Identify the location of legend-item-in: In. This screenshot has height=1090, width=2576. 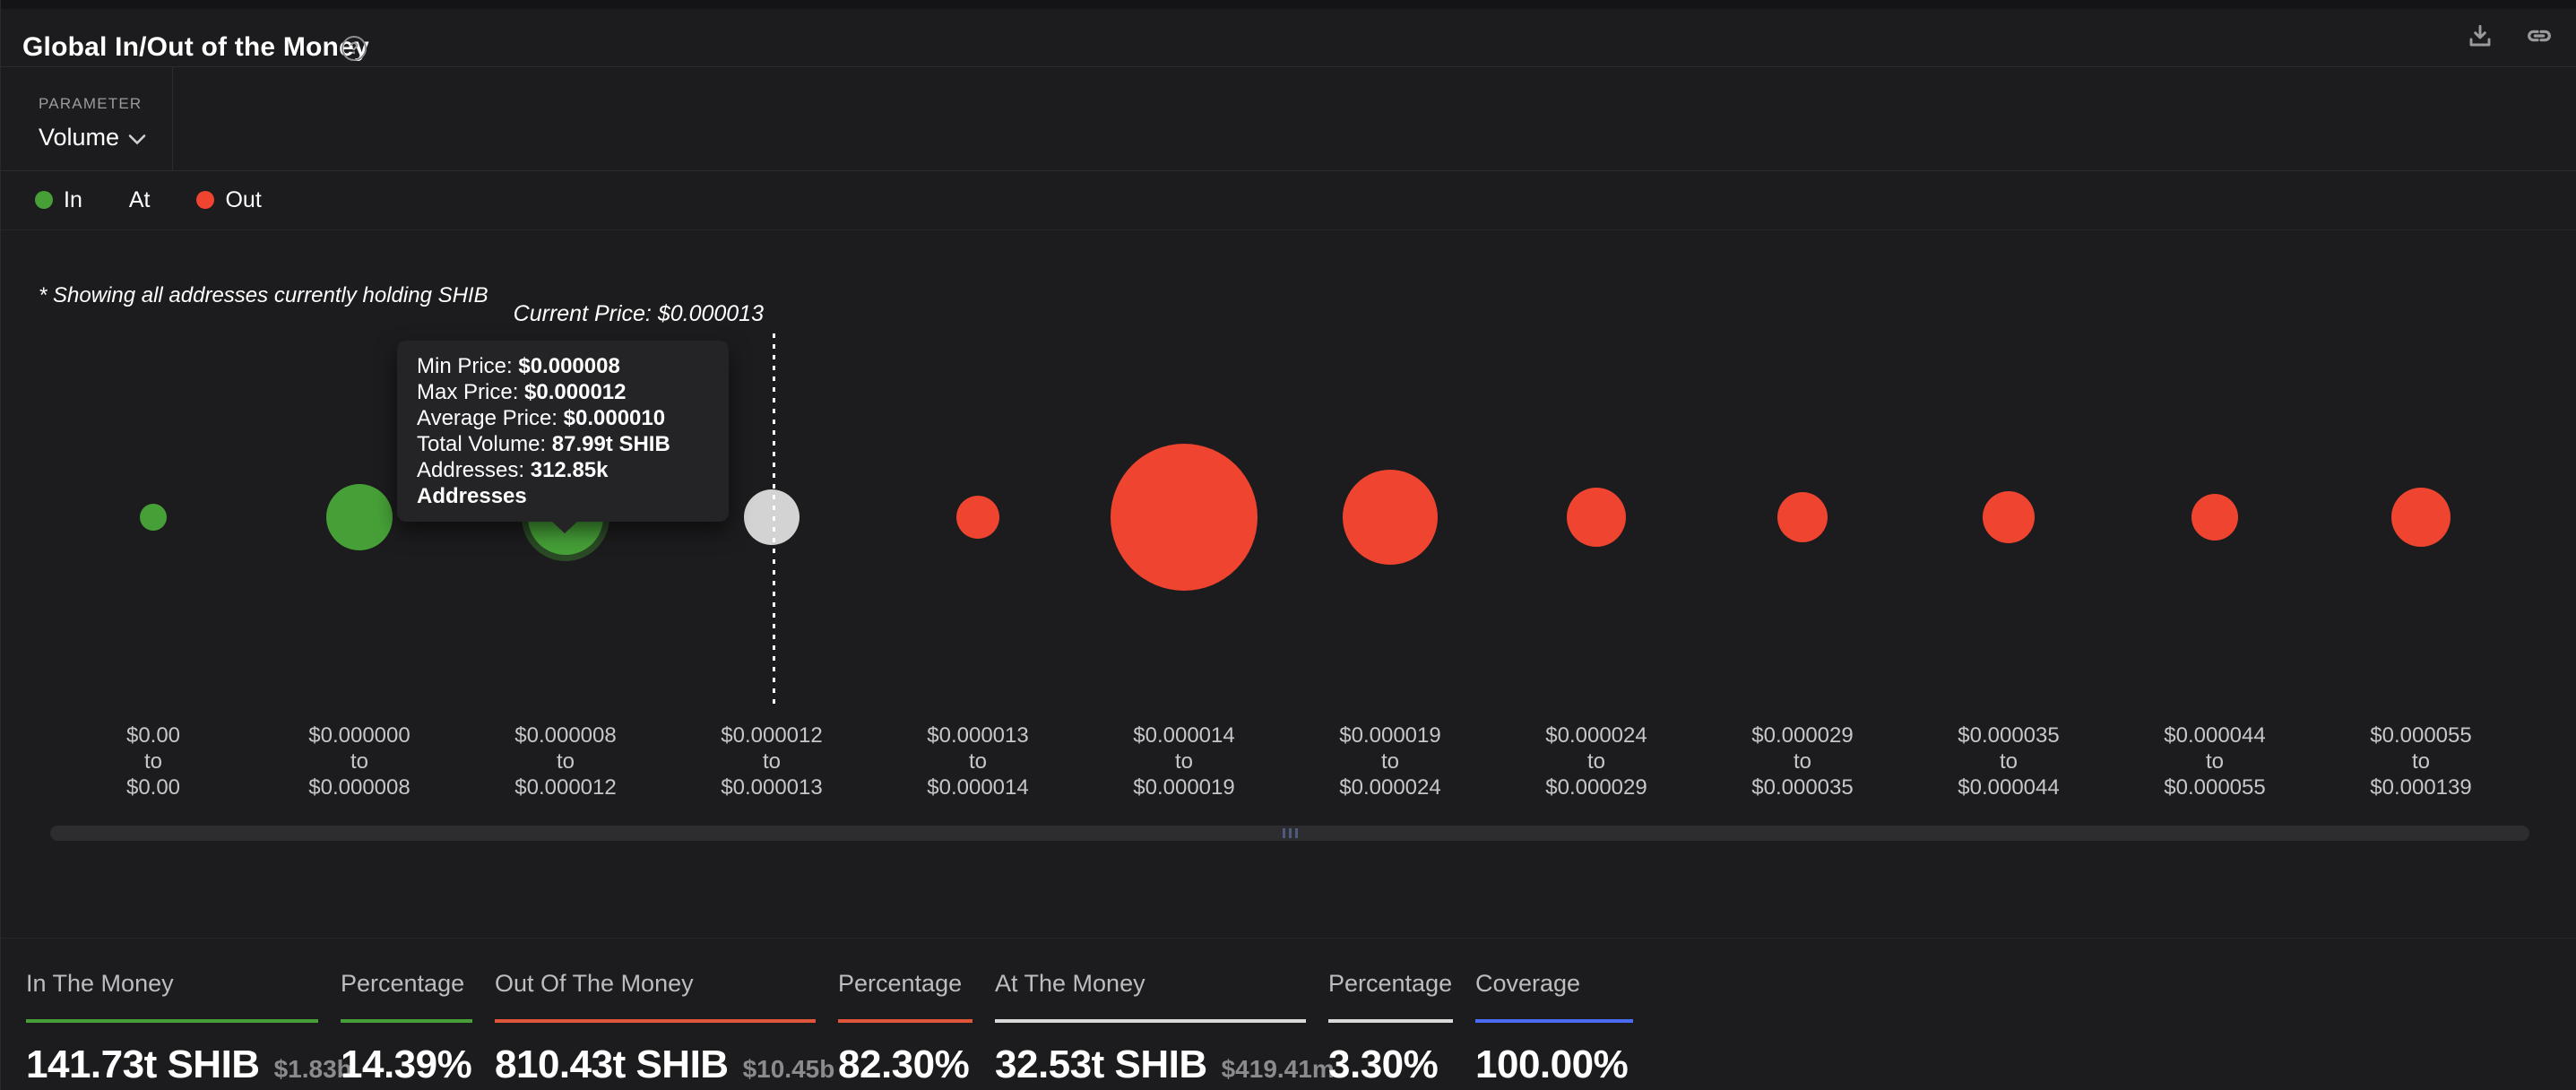
(58, 200).